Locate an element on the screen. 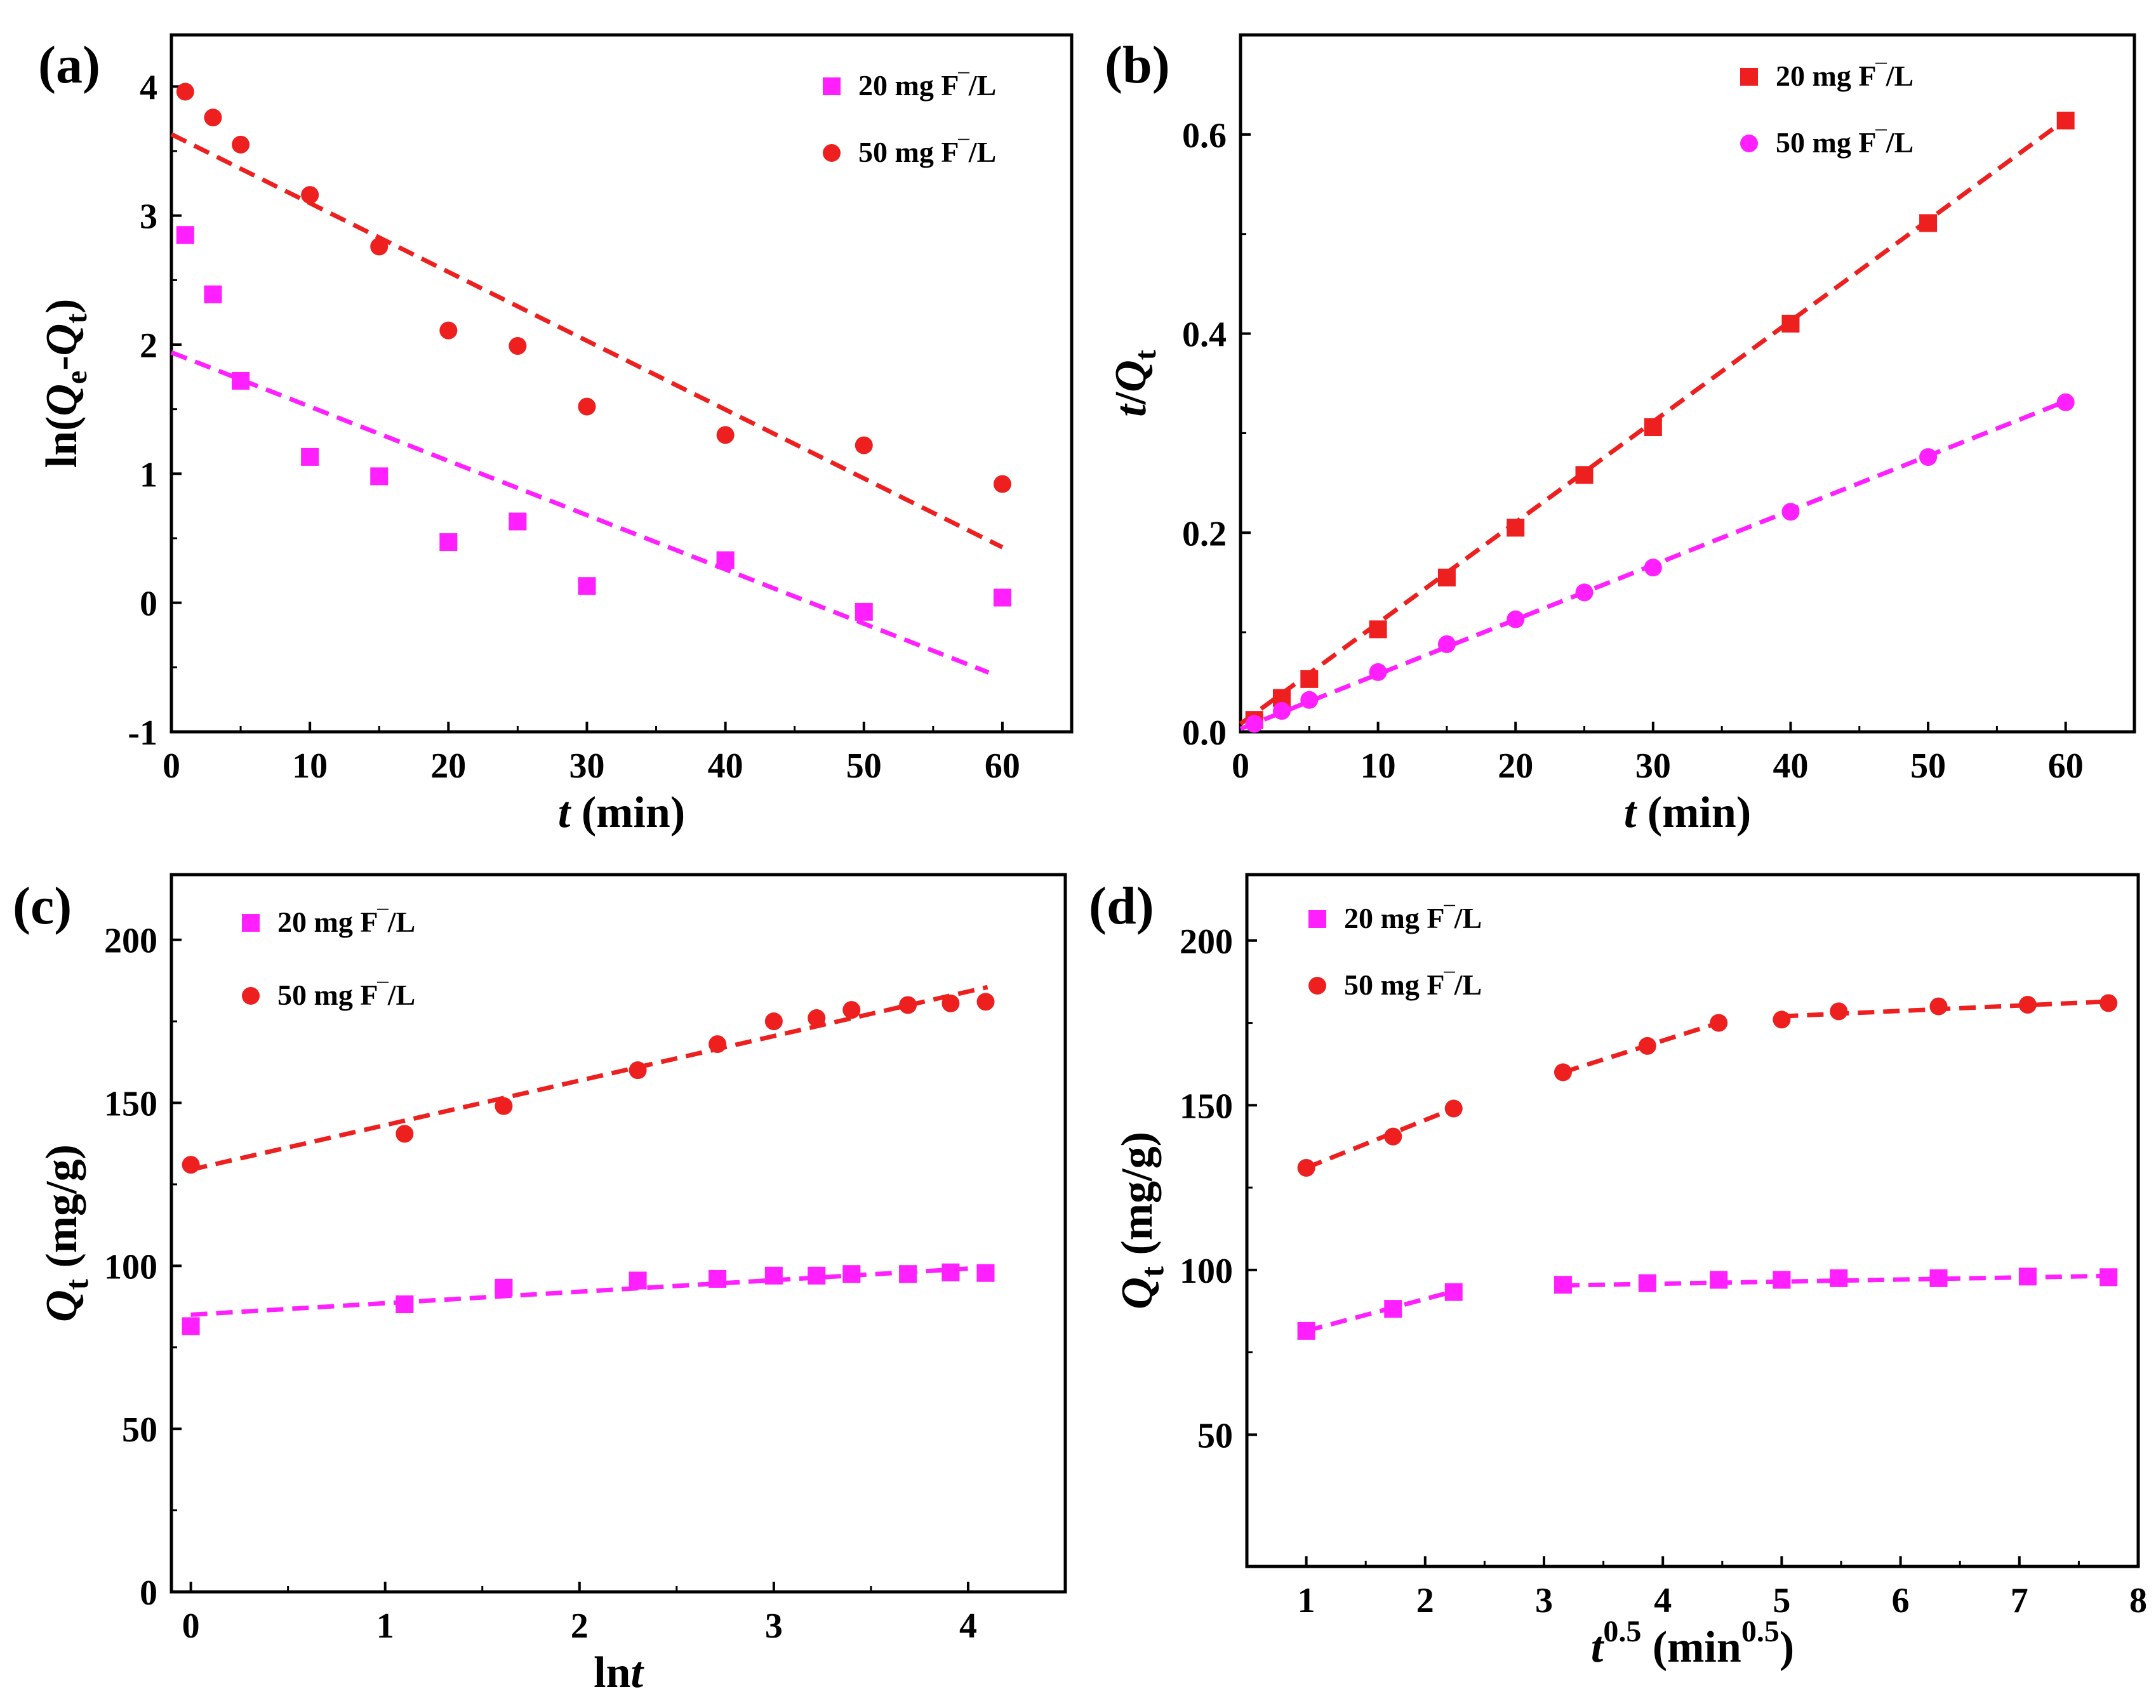 The height and width of the screenshot is (1708, 2156). y-tick-label: 0.2 is located at coordinates (1204, 533).